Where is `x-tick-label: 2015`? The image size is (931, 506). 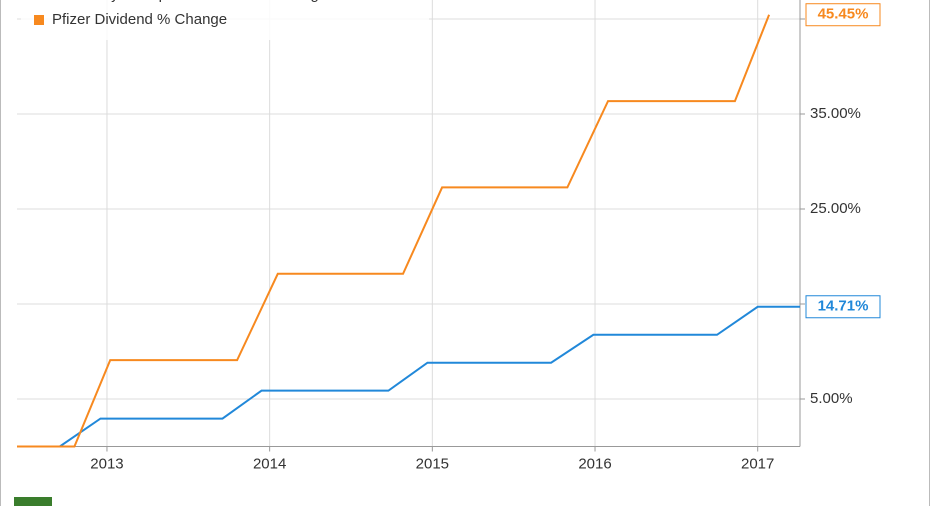
x-tick-label: 2015 is located at coordinates (432, 463).